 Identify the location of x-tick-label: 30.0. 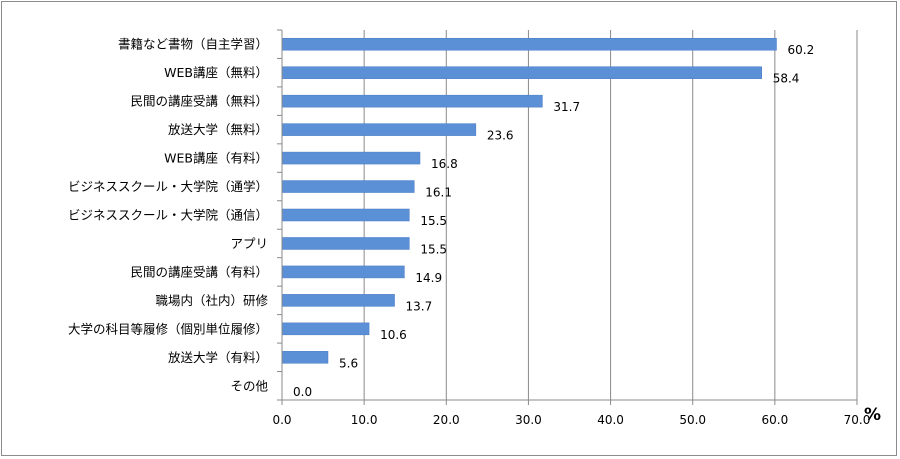
(528, 420).